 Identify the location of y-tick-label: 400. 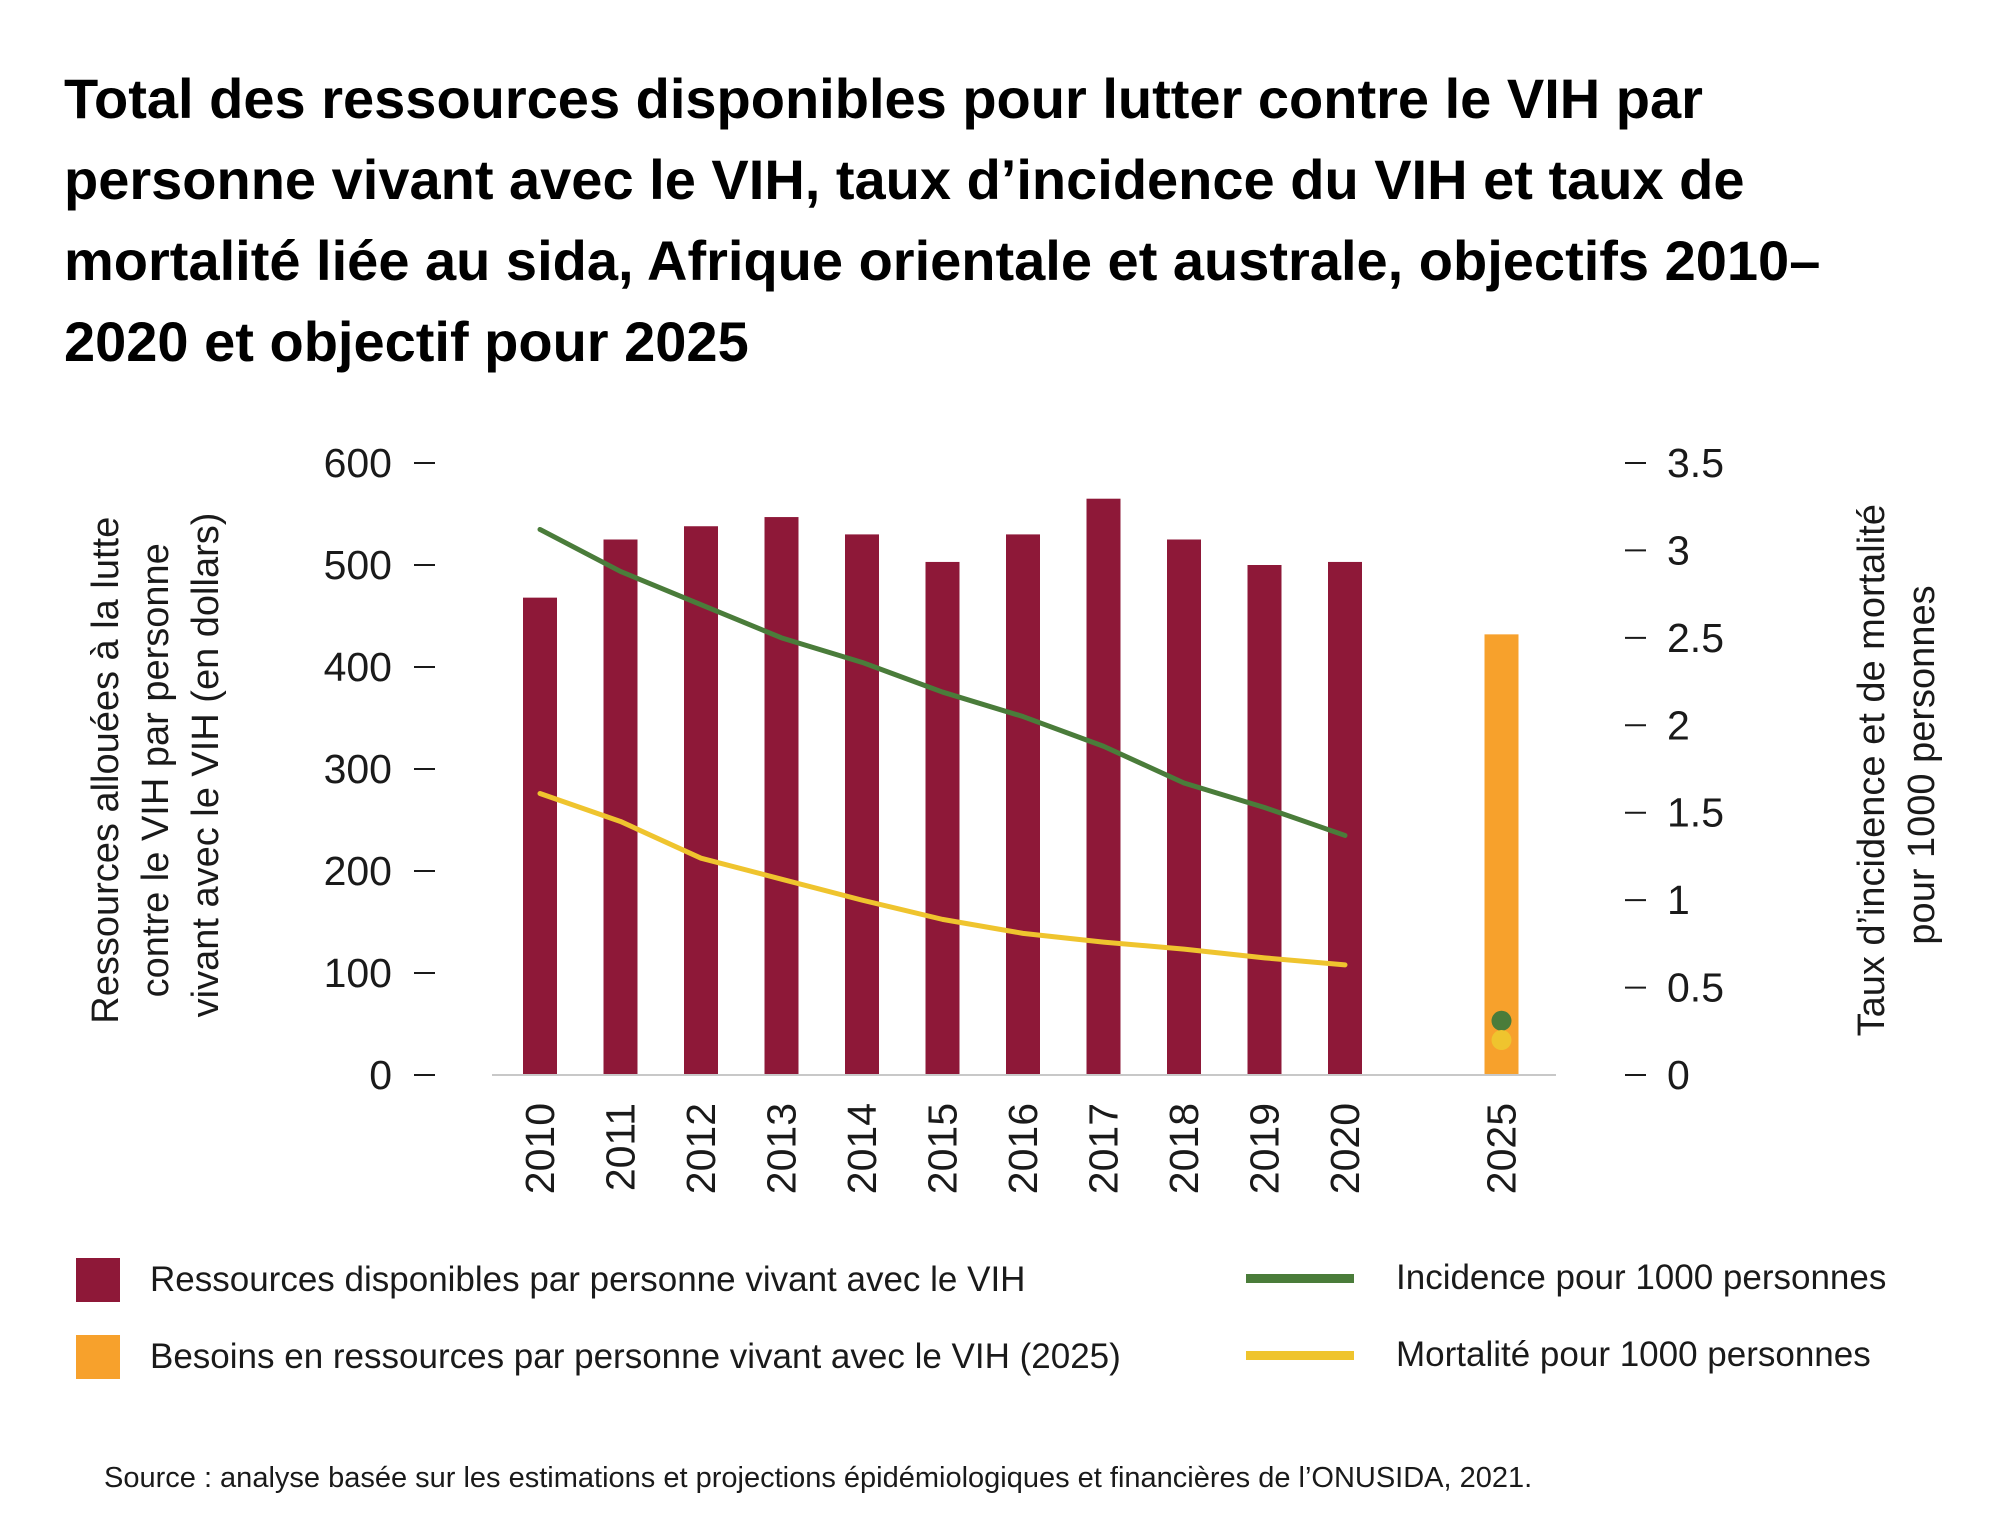
(358, 667).